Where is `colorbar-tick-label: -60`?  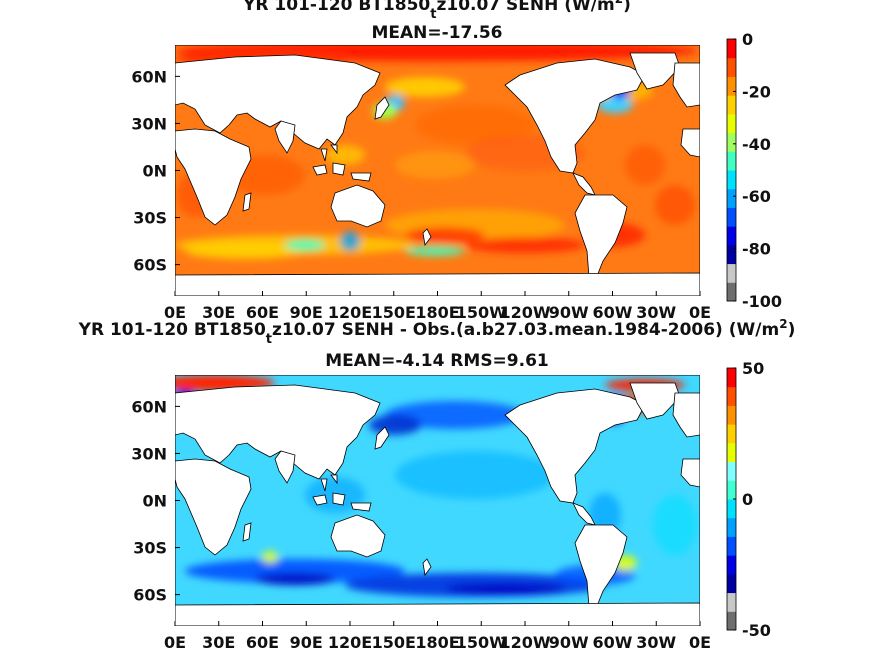 colorbar-tick-label: -60 is located at coordinates (756, 196).